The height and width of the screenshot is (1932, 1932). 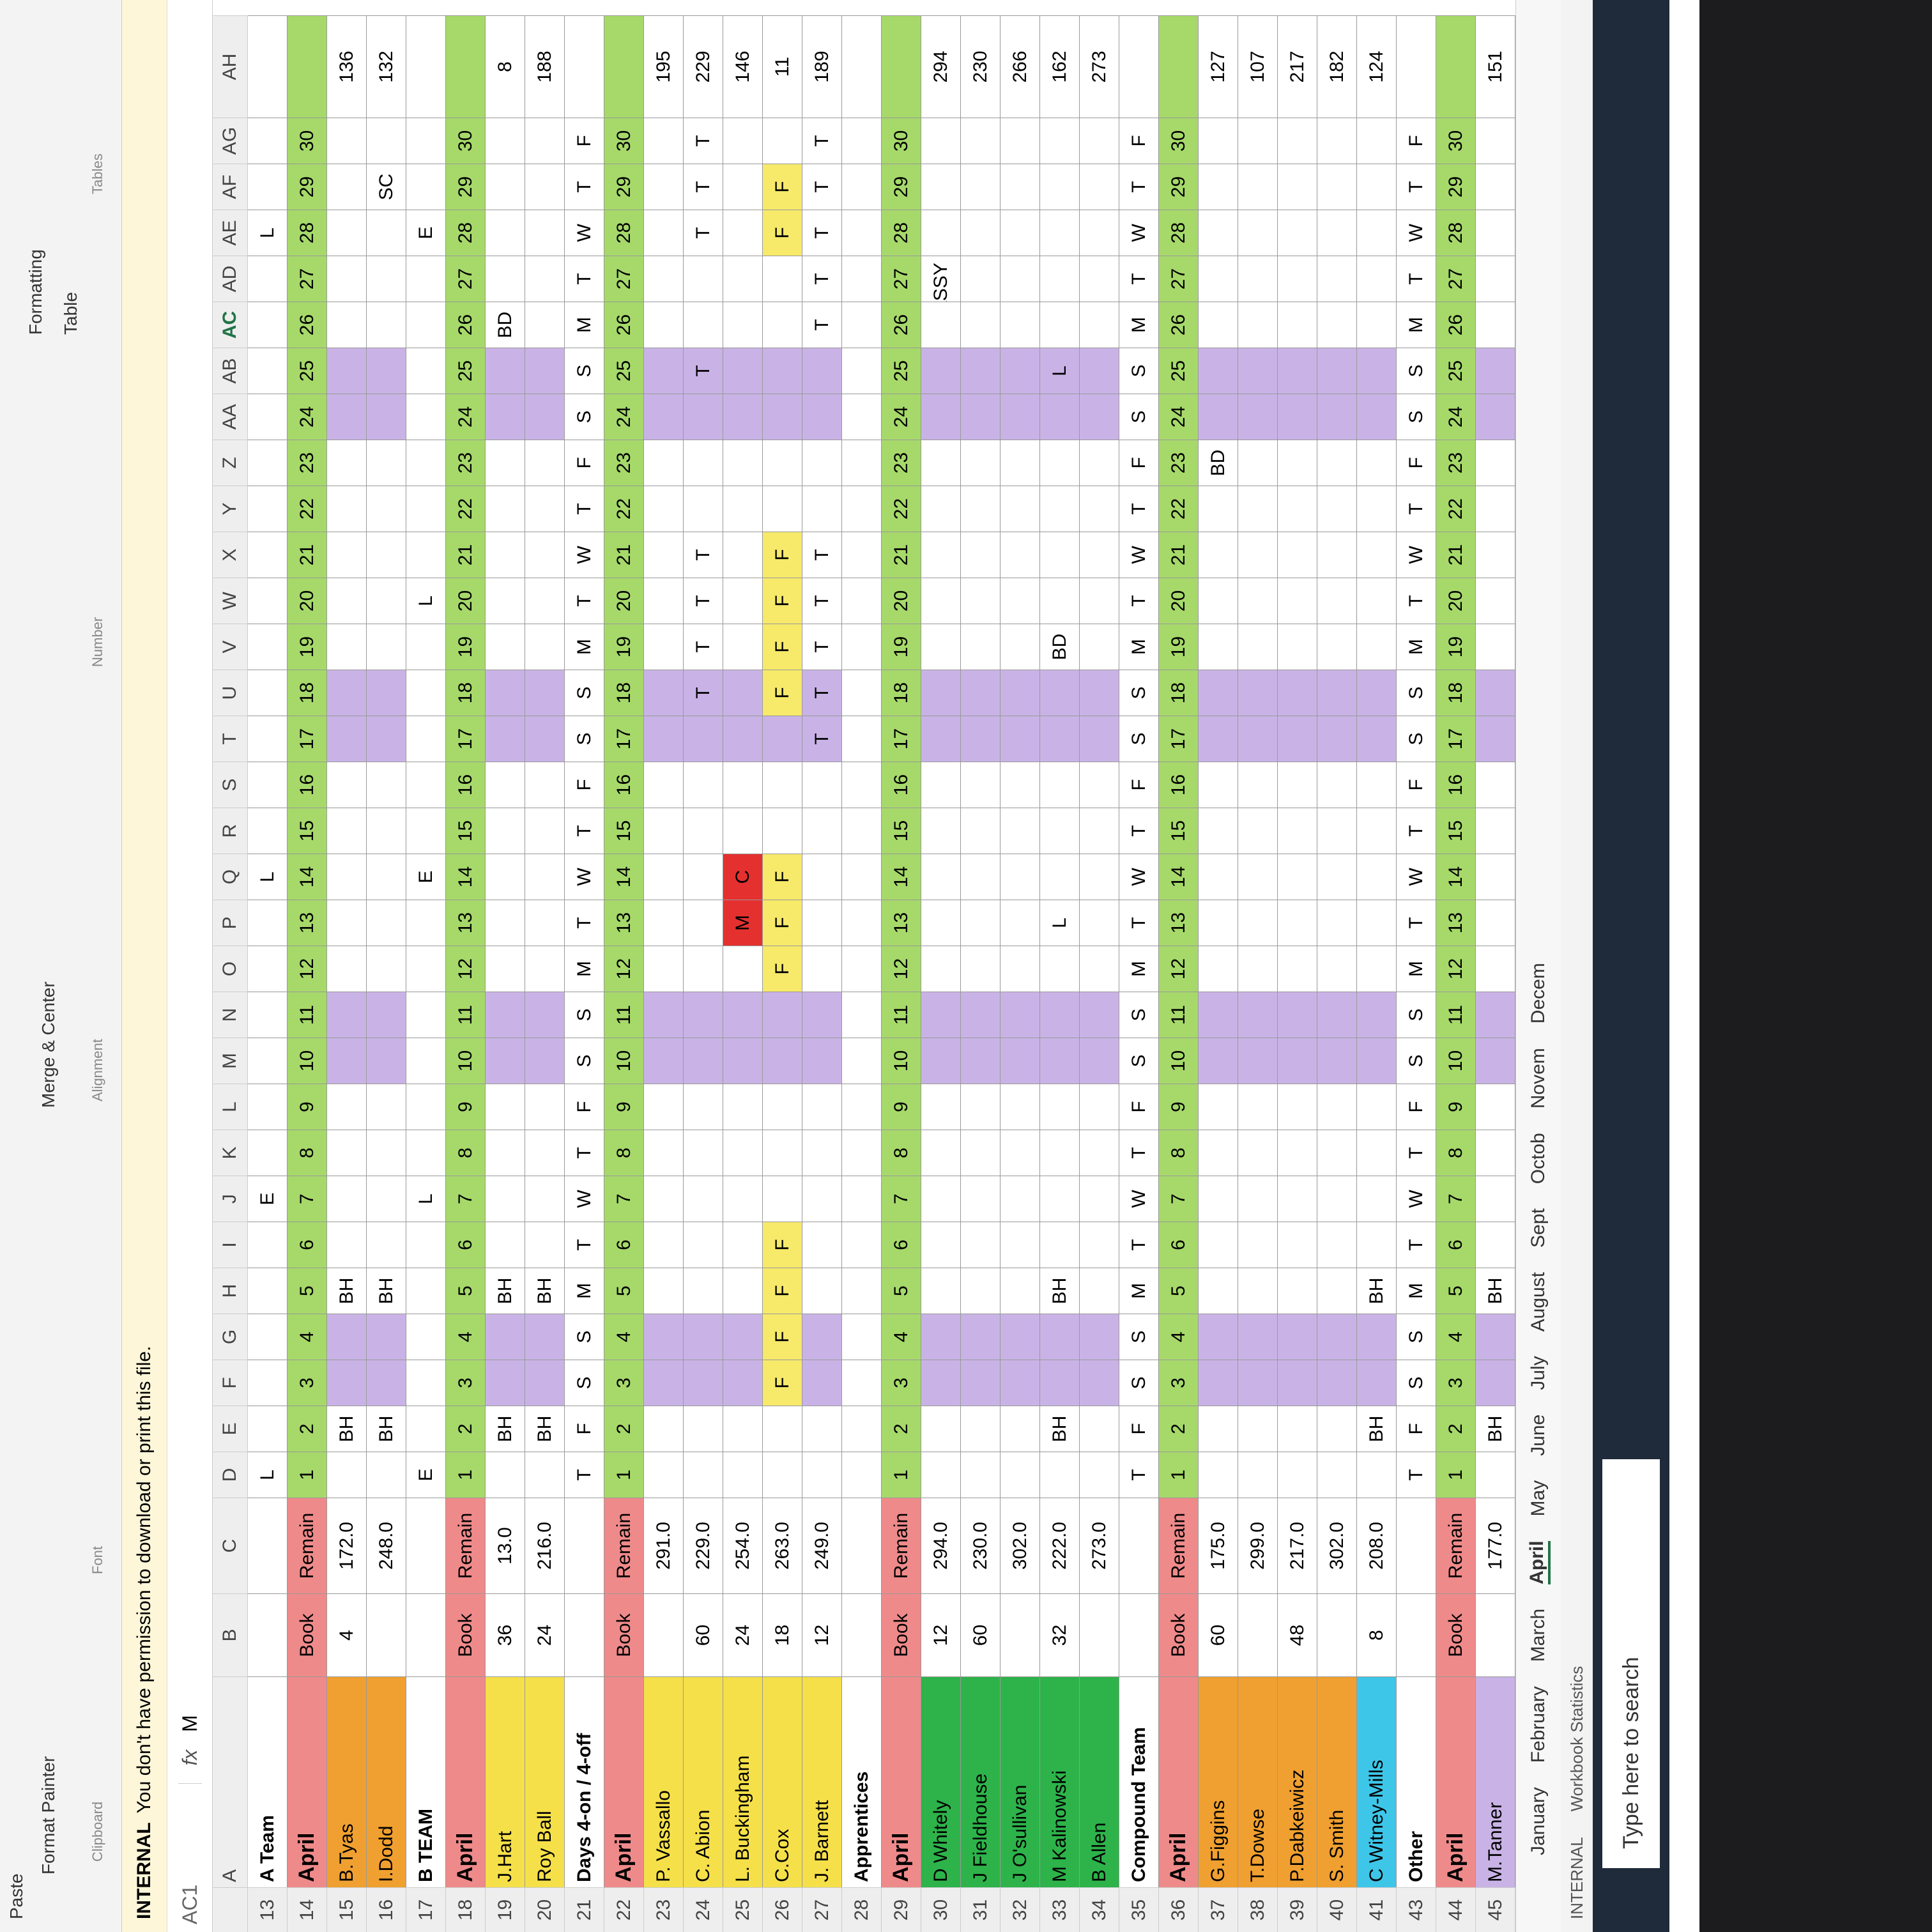 What do you see at coordinates (782, 187) in the screenshot?
I see `day-cell: F` at bounding box center [782, 187].